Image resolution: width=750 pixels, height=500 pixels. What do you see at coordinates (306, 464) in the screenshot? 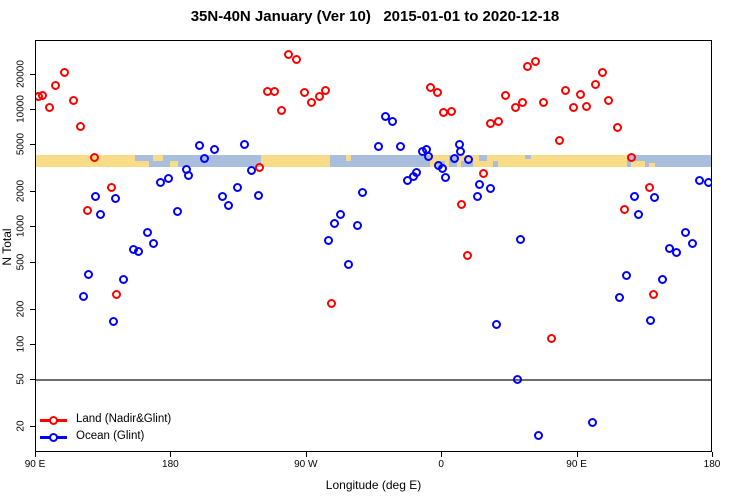
I see `x-tick-label: 90 W` at bounding box center [306, 464].